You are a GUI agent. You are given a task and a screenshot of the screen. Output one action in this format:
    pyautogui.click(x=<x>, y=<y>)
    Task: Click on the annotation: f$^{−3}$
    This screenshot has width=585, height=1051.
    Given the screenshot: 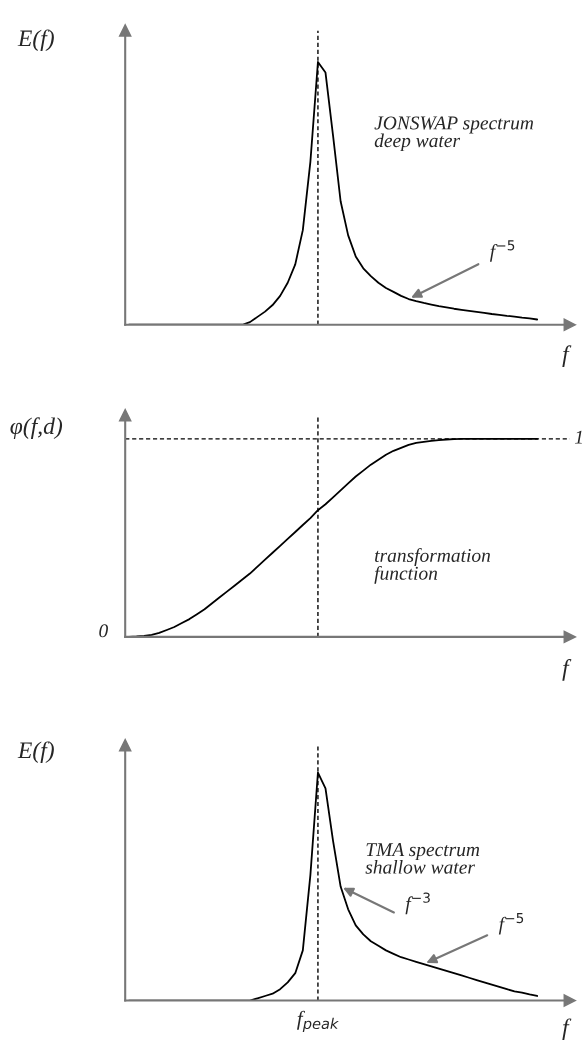 What is the action you would take?
    pyautogui.click(x=417, y=903)
    